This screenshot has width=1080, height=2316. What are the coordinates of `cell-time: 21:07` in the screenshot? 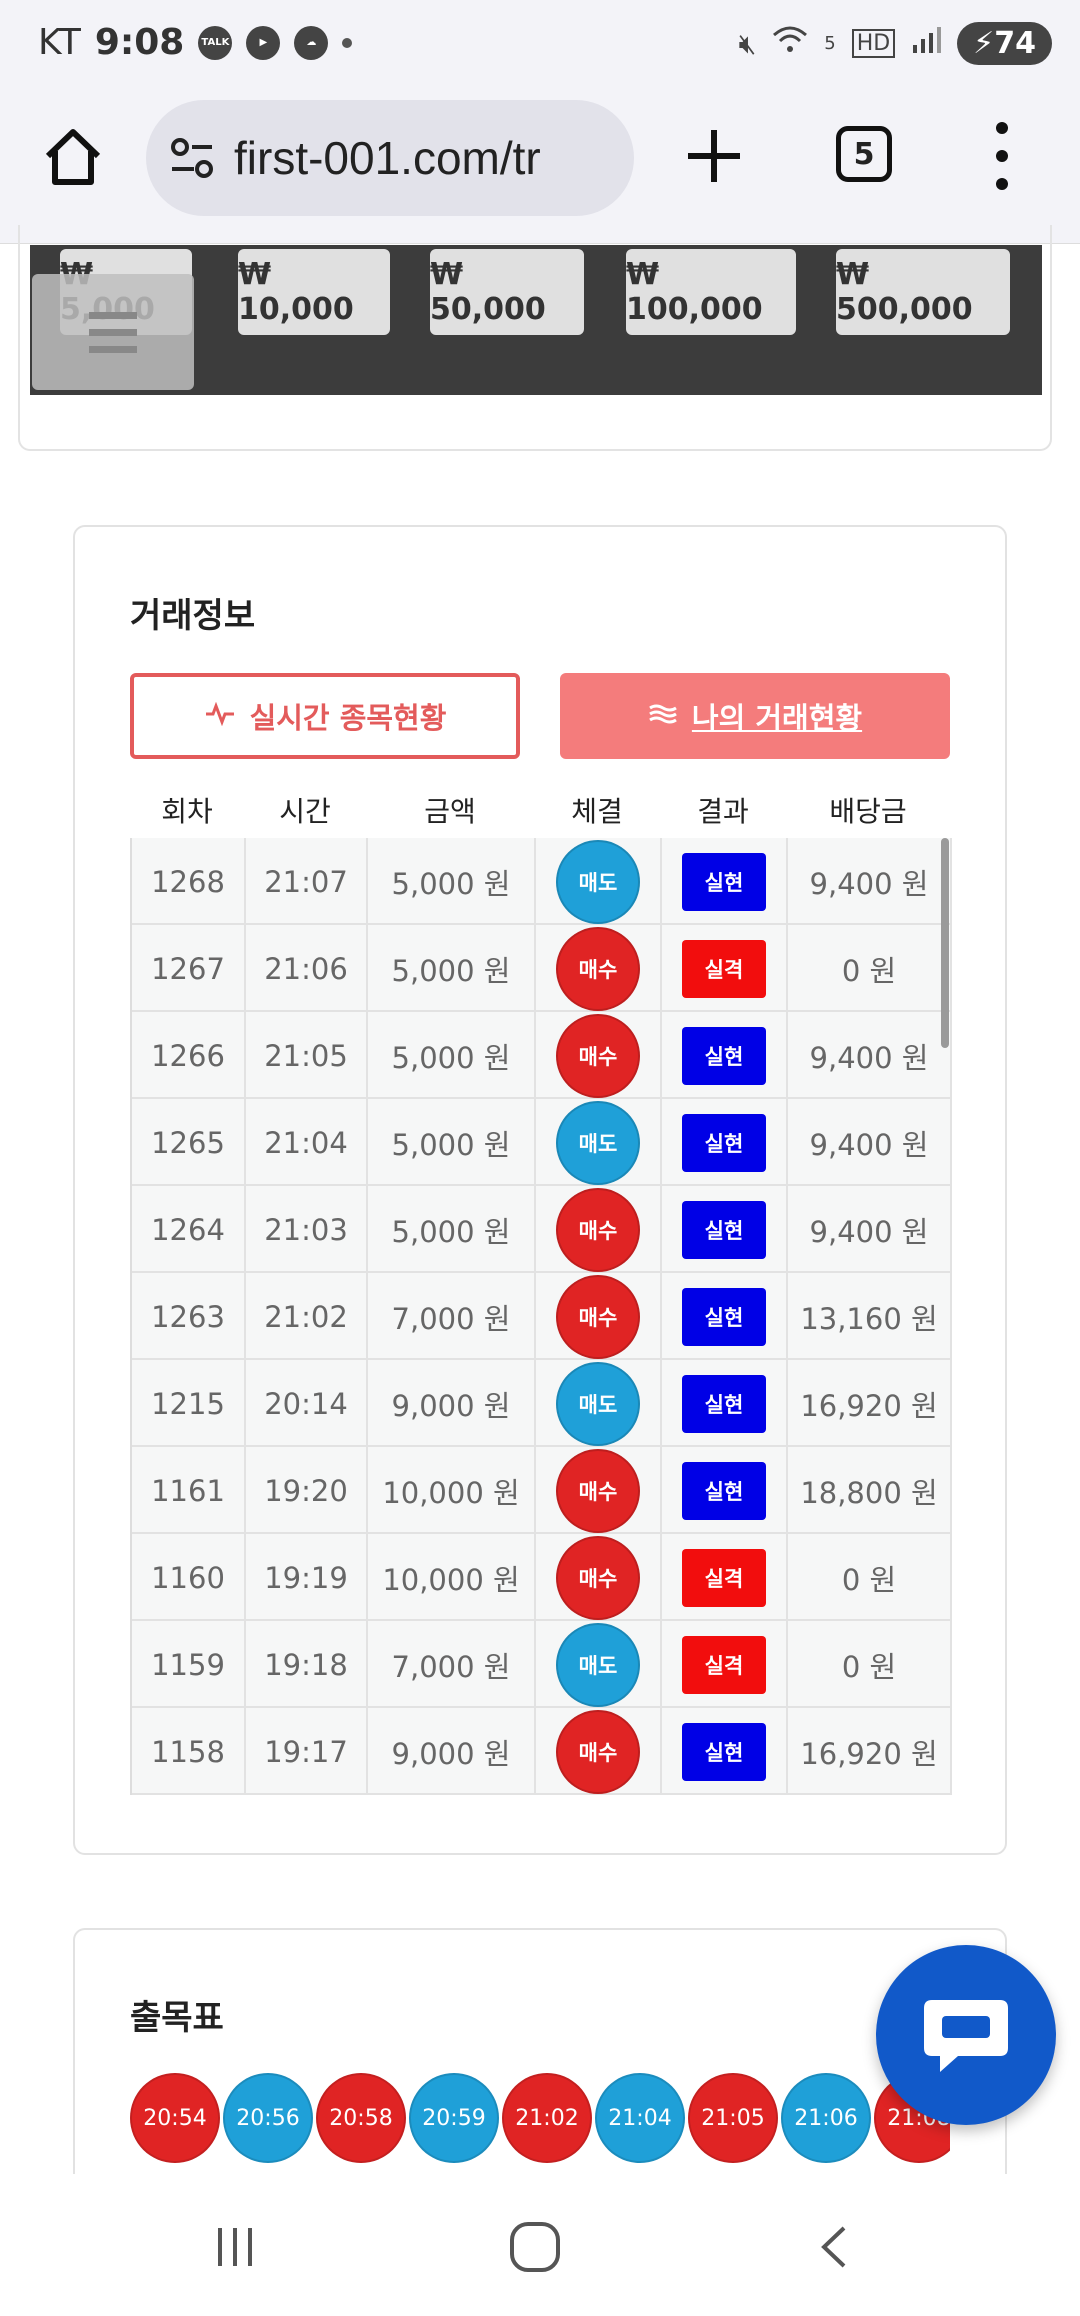 It's located at (307, 881).